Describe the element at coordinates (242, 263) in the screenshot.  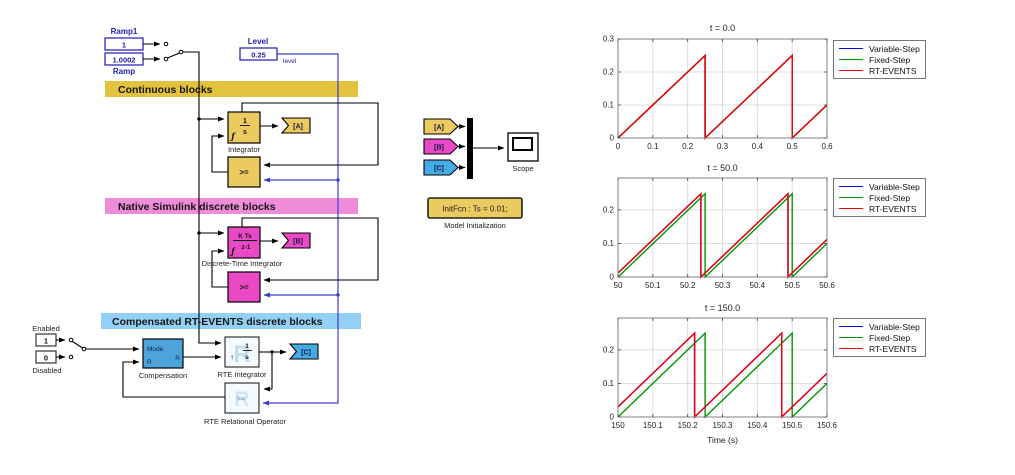
I see `dti-label: Discrete-Time Integrator` at that location.